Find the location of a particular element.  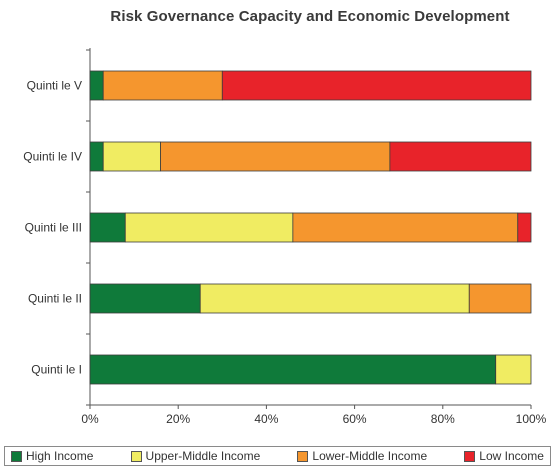

legend-item: Upper-Middle Income is located at coordinates (195, 456).